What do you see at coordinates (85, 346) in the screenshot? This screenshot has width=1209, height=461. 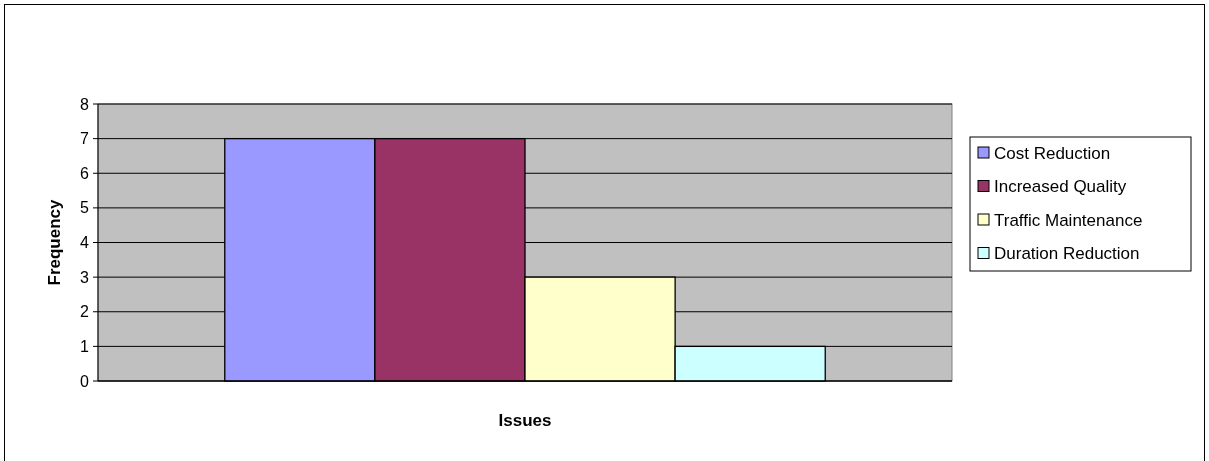 I see `y-tick-label: 1` at bounding box center [85, 346].